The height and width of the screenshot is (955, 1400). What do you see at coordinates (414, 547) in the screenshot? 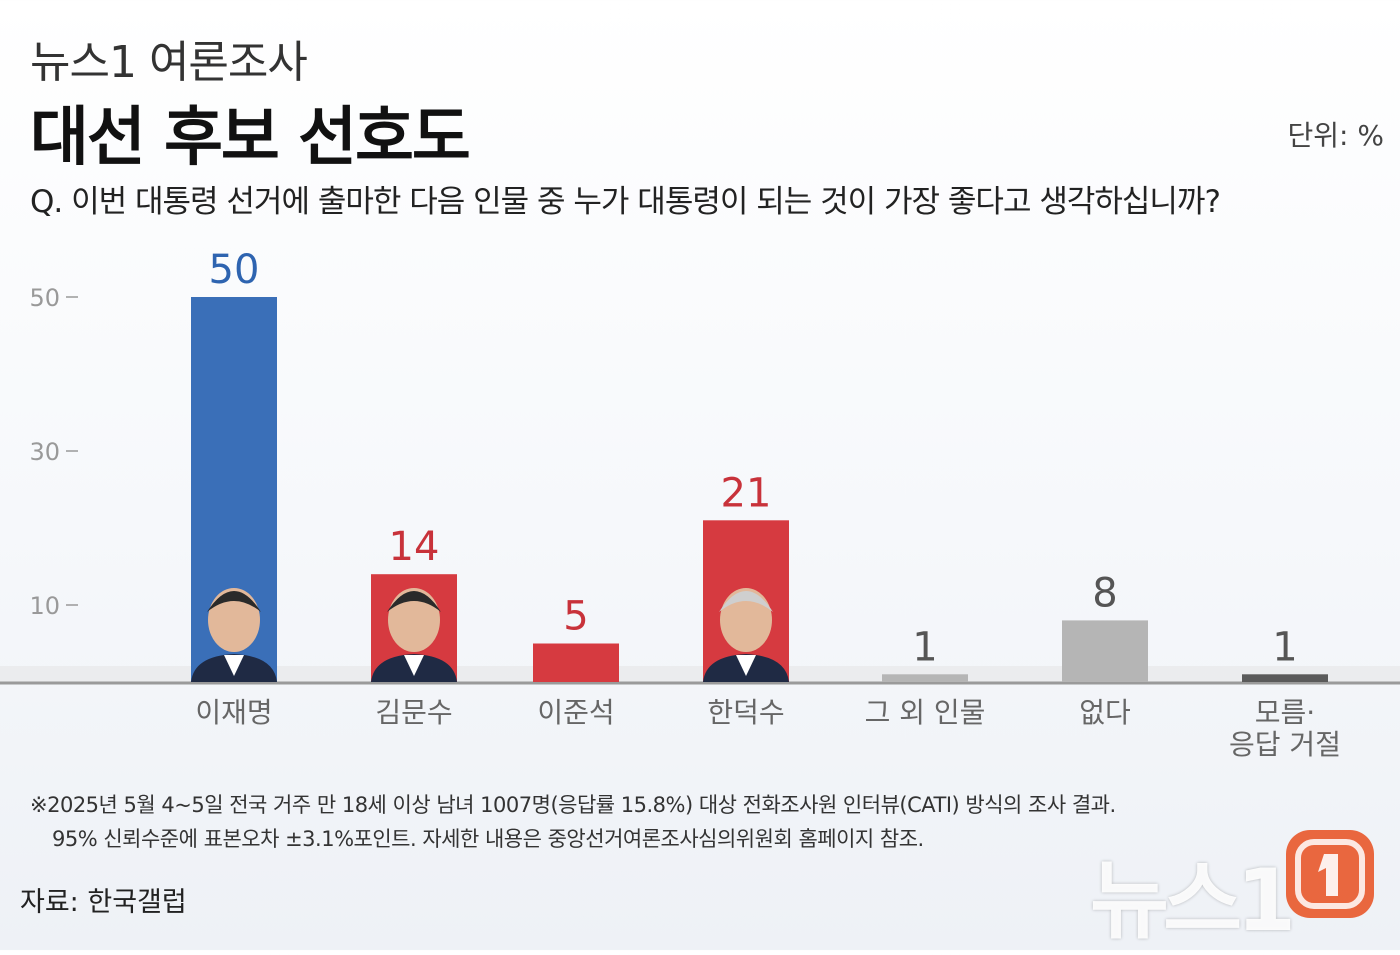
I see `data-label: 14` at bounding box center [414, 547].